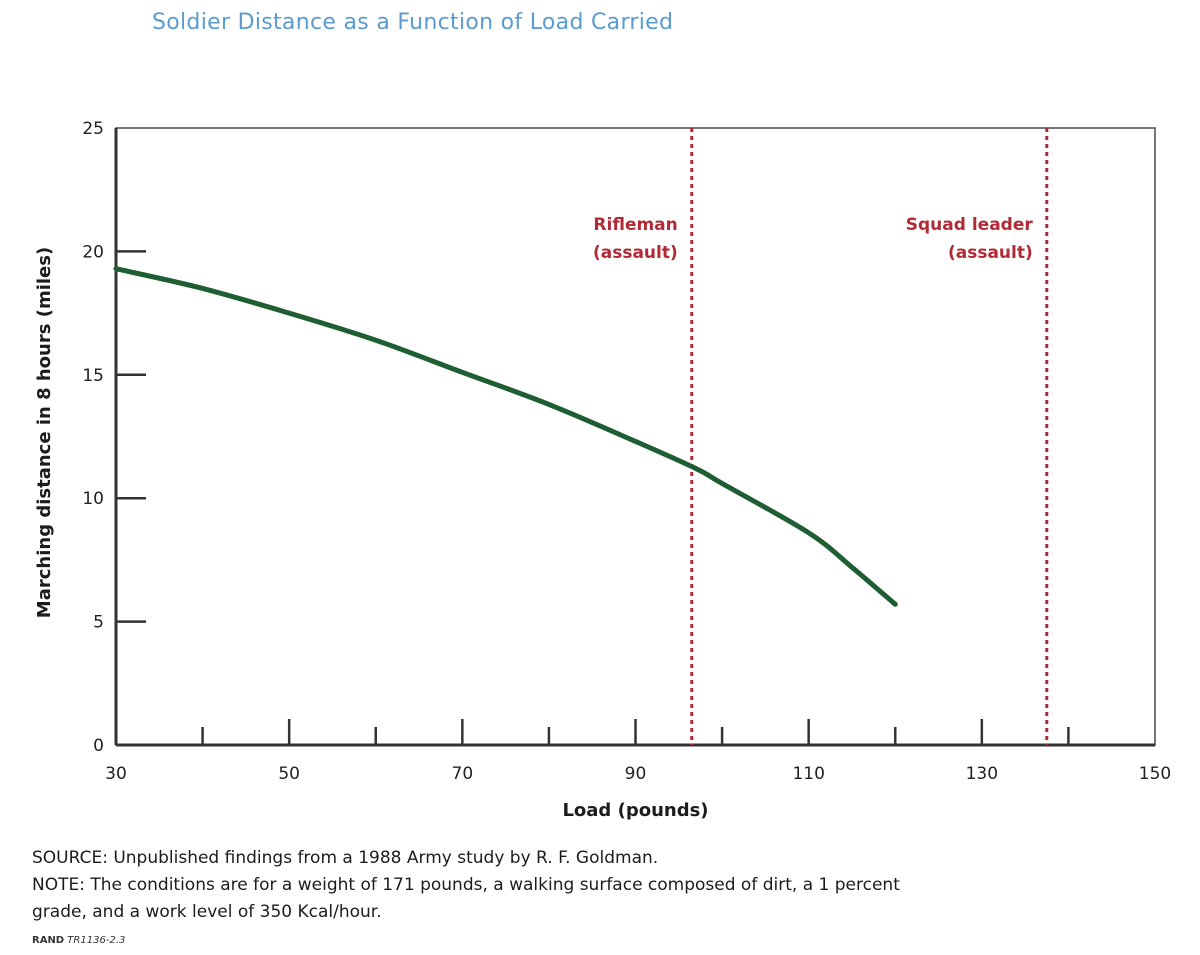 The height and width of the screenshot is (955, 1200). I want to click on y-tick-label: 25, so click(93, 129).